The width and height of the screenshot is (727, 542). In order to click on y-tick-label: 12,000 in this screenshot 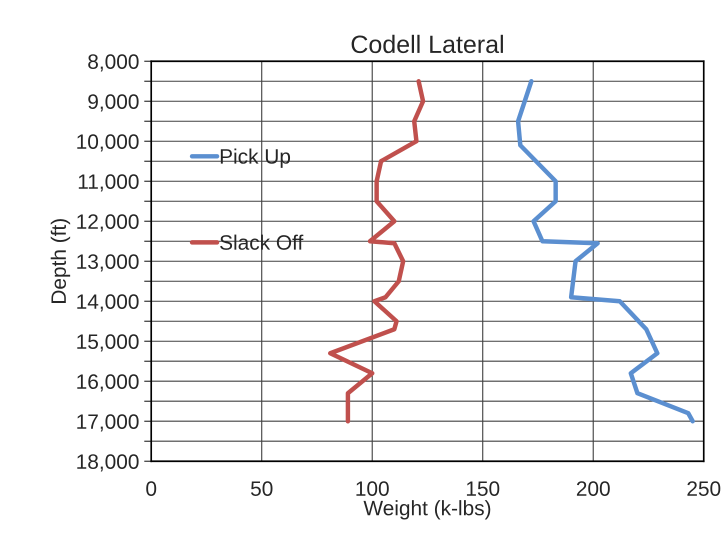, I will do `click(108, 223)`.